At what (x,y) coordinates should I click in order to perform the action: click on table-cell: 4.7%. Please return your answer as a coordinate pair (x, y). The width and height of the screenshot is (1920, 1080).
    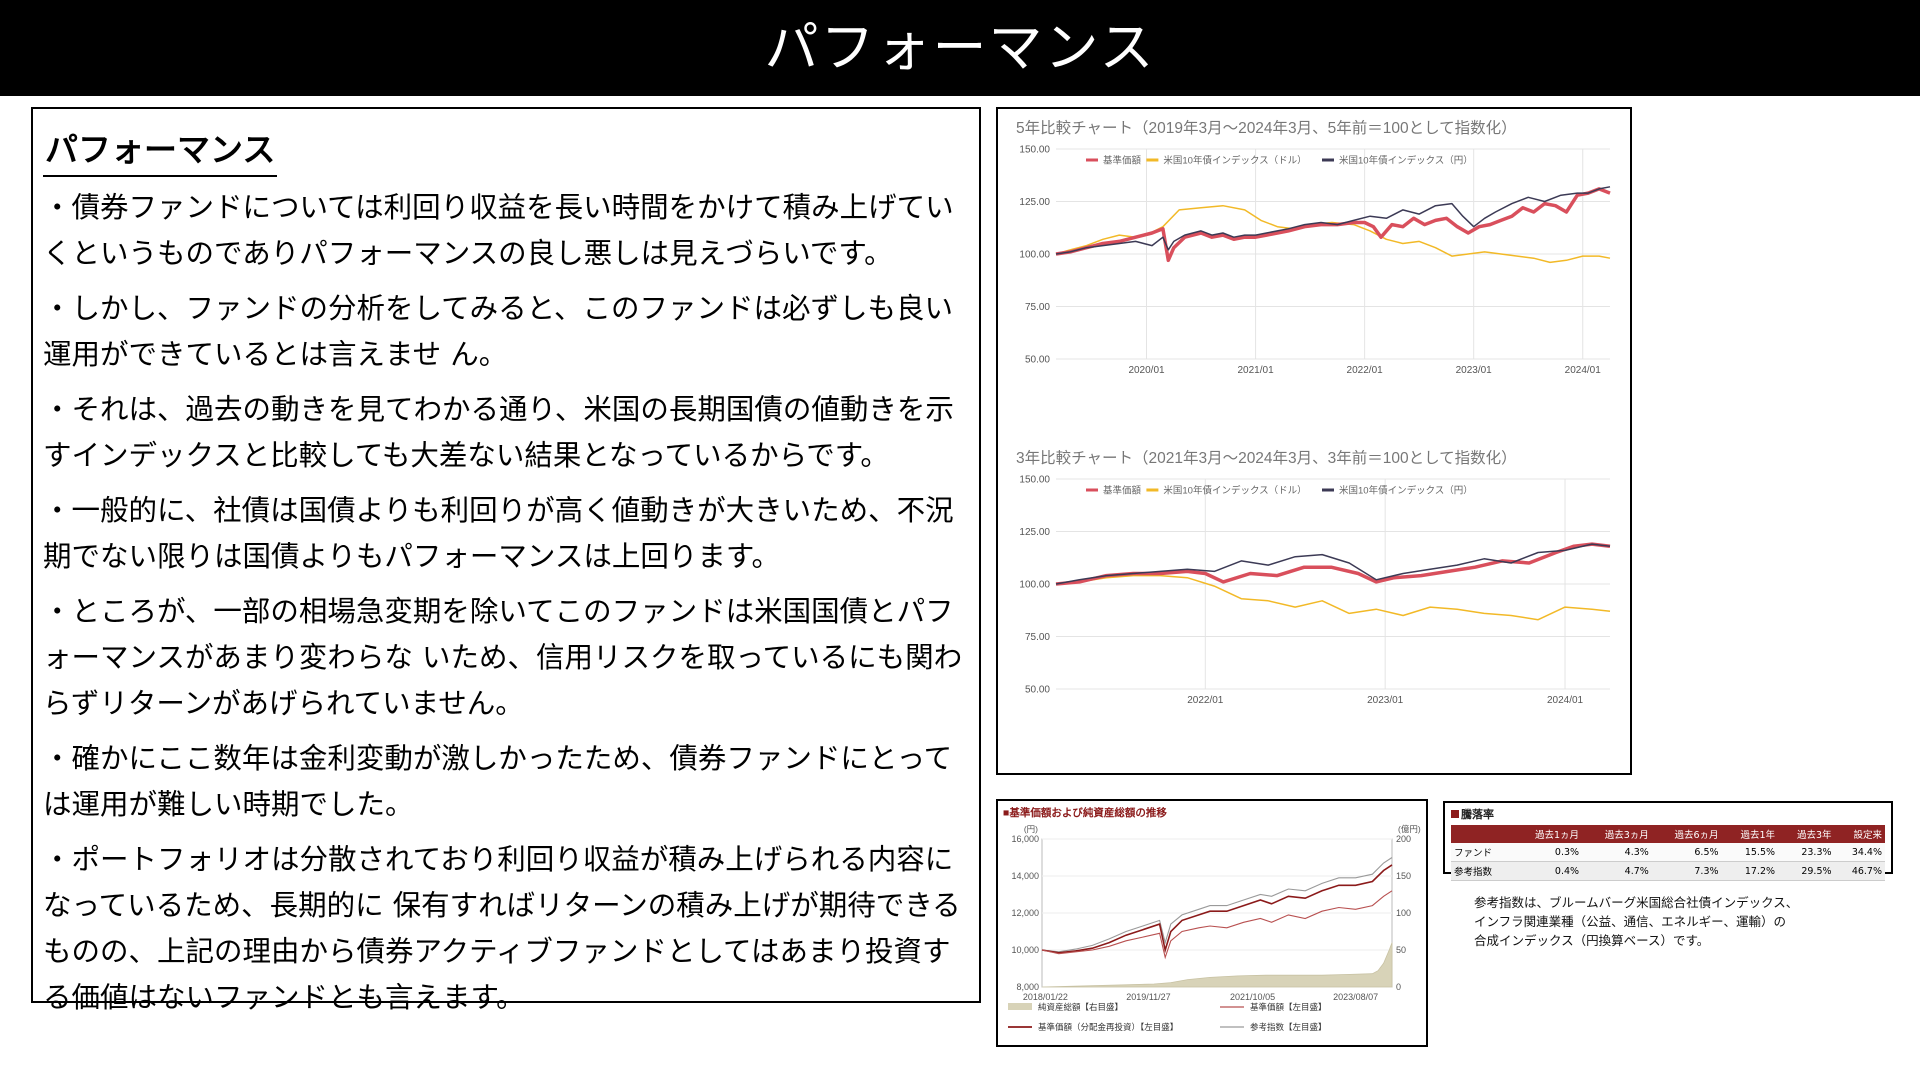
    Looking at the image, I should click on (1617, 871).